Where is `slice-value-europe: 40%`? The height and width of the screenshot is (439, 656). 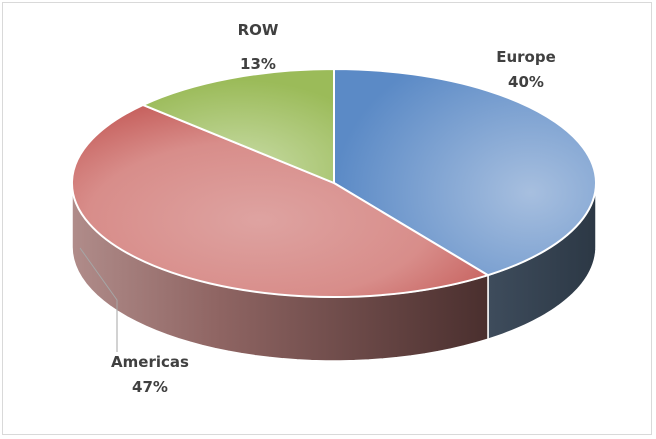 slice-value-europe: 40% is located at coordinates (526, 82).